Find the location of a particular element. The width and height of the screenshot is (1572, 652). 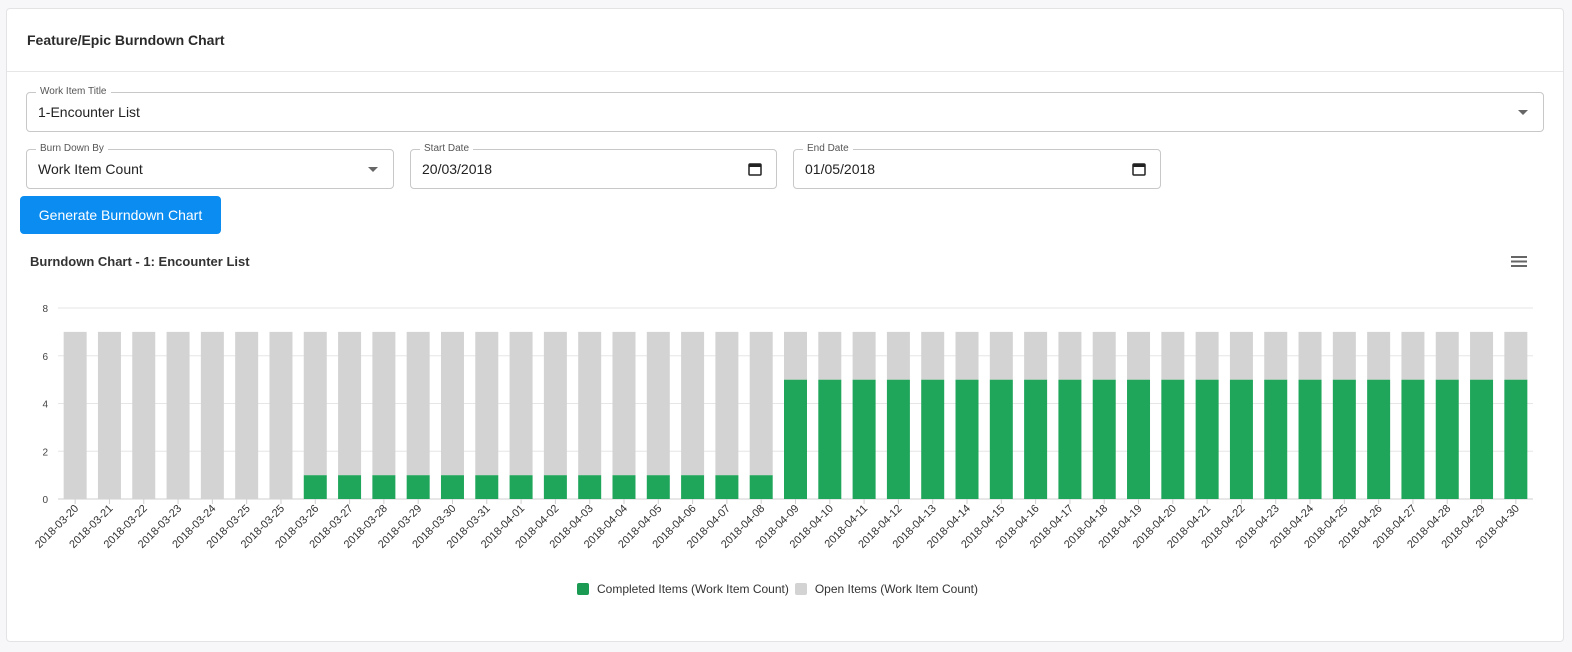

work-item-select: Work Item Title 1-Encounter List is located at coordinates (785, 109).